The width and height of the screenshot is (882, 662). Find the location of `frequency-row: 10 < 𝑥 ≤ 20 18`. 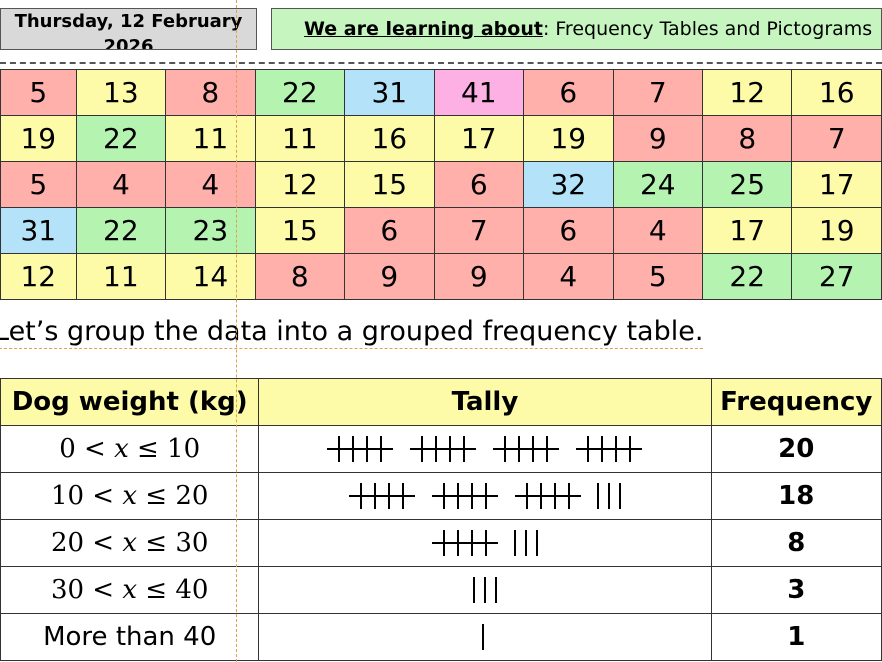

frequency-row: 10 < 𝑥 ≤ 20 18 is located at coordinates (441, 496).